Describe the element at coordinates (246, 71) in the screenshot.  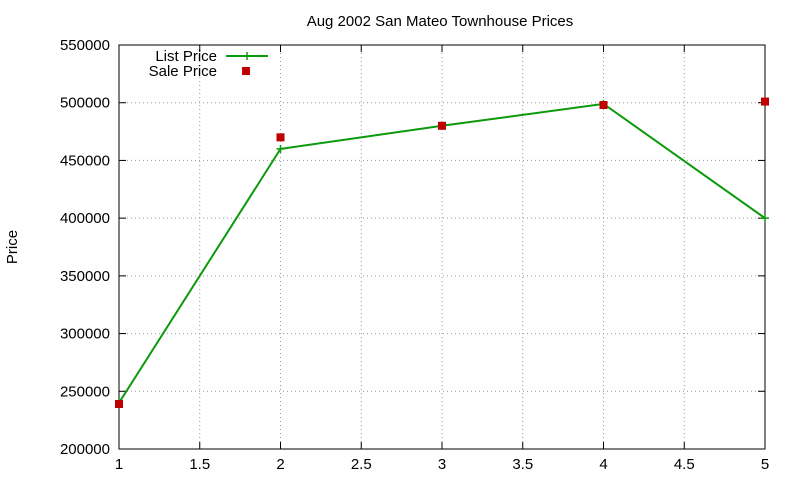
I see `legend-swatch-sale-price` at that location.